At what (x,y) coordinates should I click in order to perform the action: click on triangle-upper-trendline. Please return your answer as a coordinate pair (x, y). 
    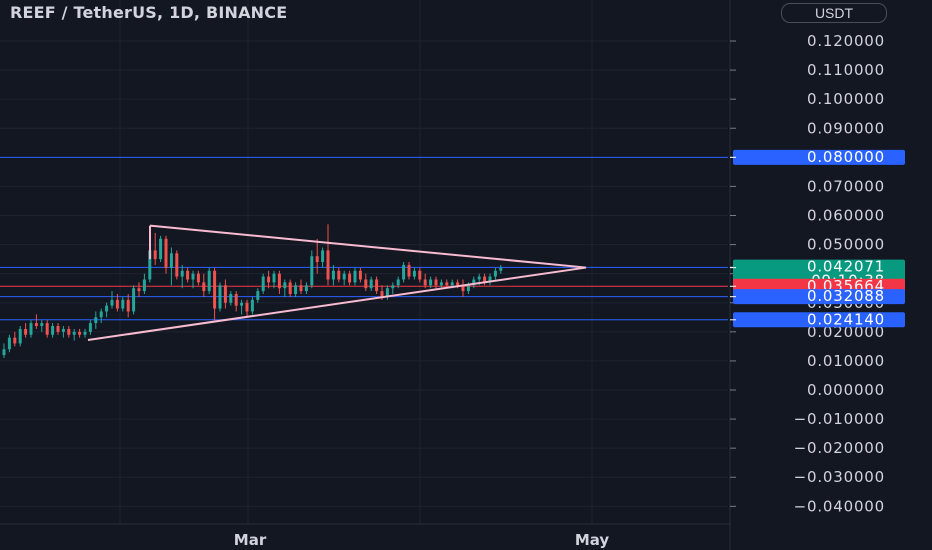
    Looking at the image, I should click on (368, 246).